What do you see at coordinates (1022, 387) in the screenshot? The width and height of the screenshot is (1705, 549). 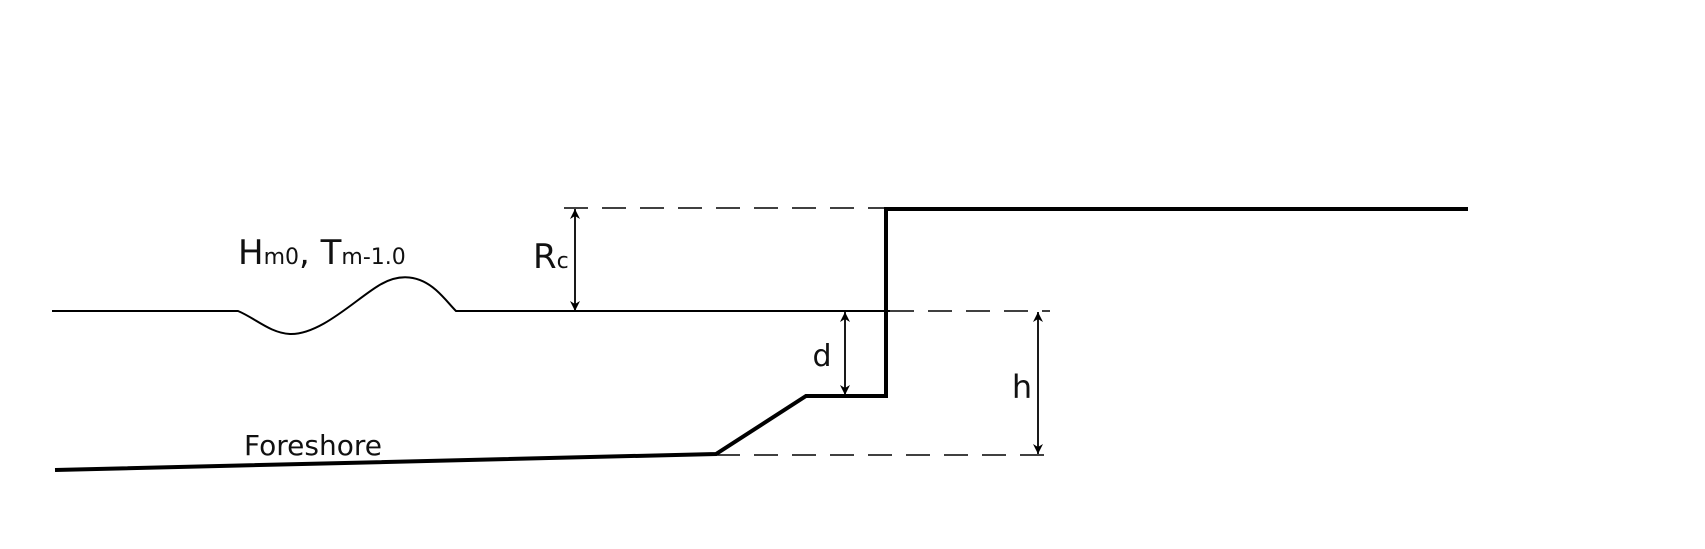 I see `h-label: h` at bounding box center [1022, 387].